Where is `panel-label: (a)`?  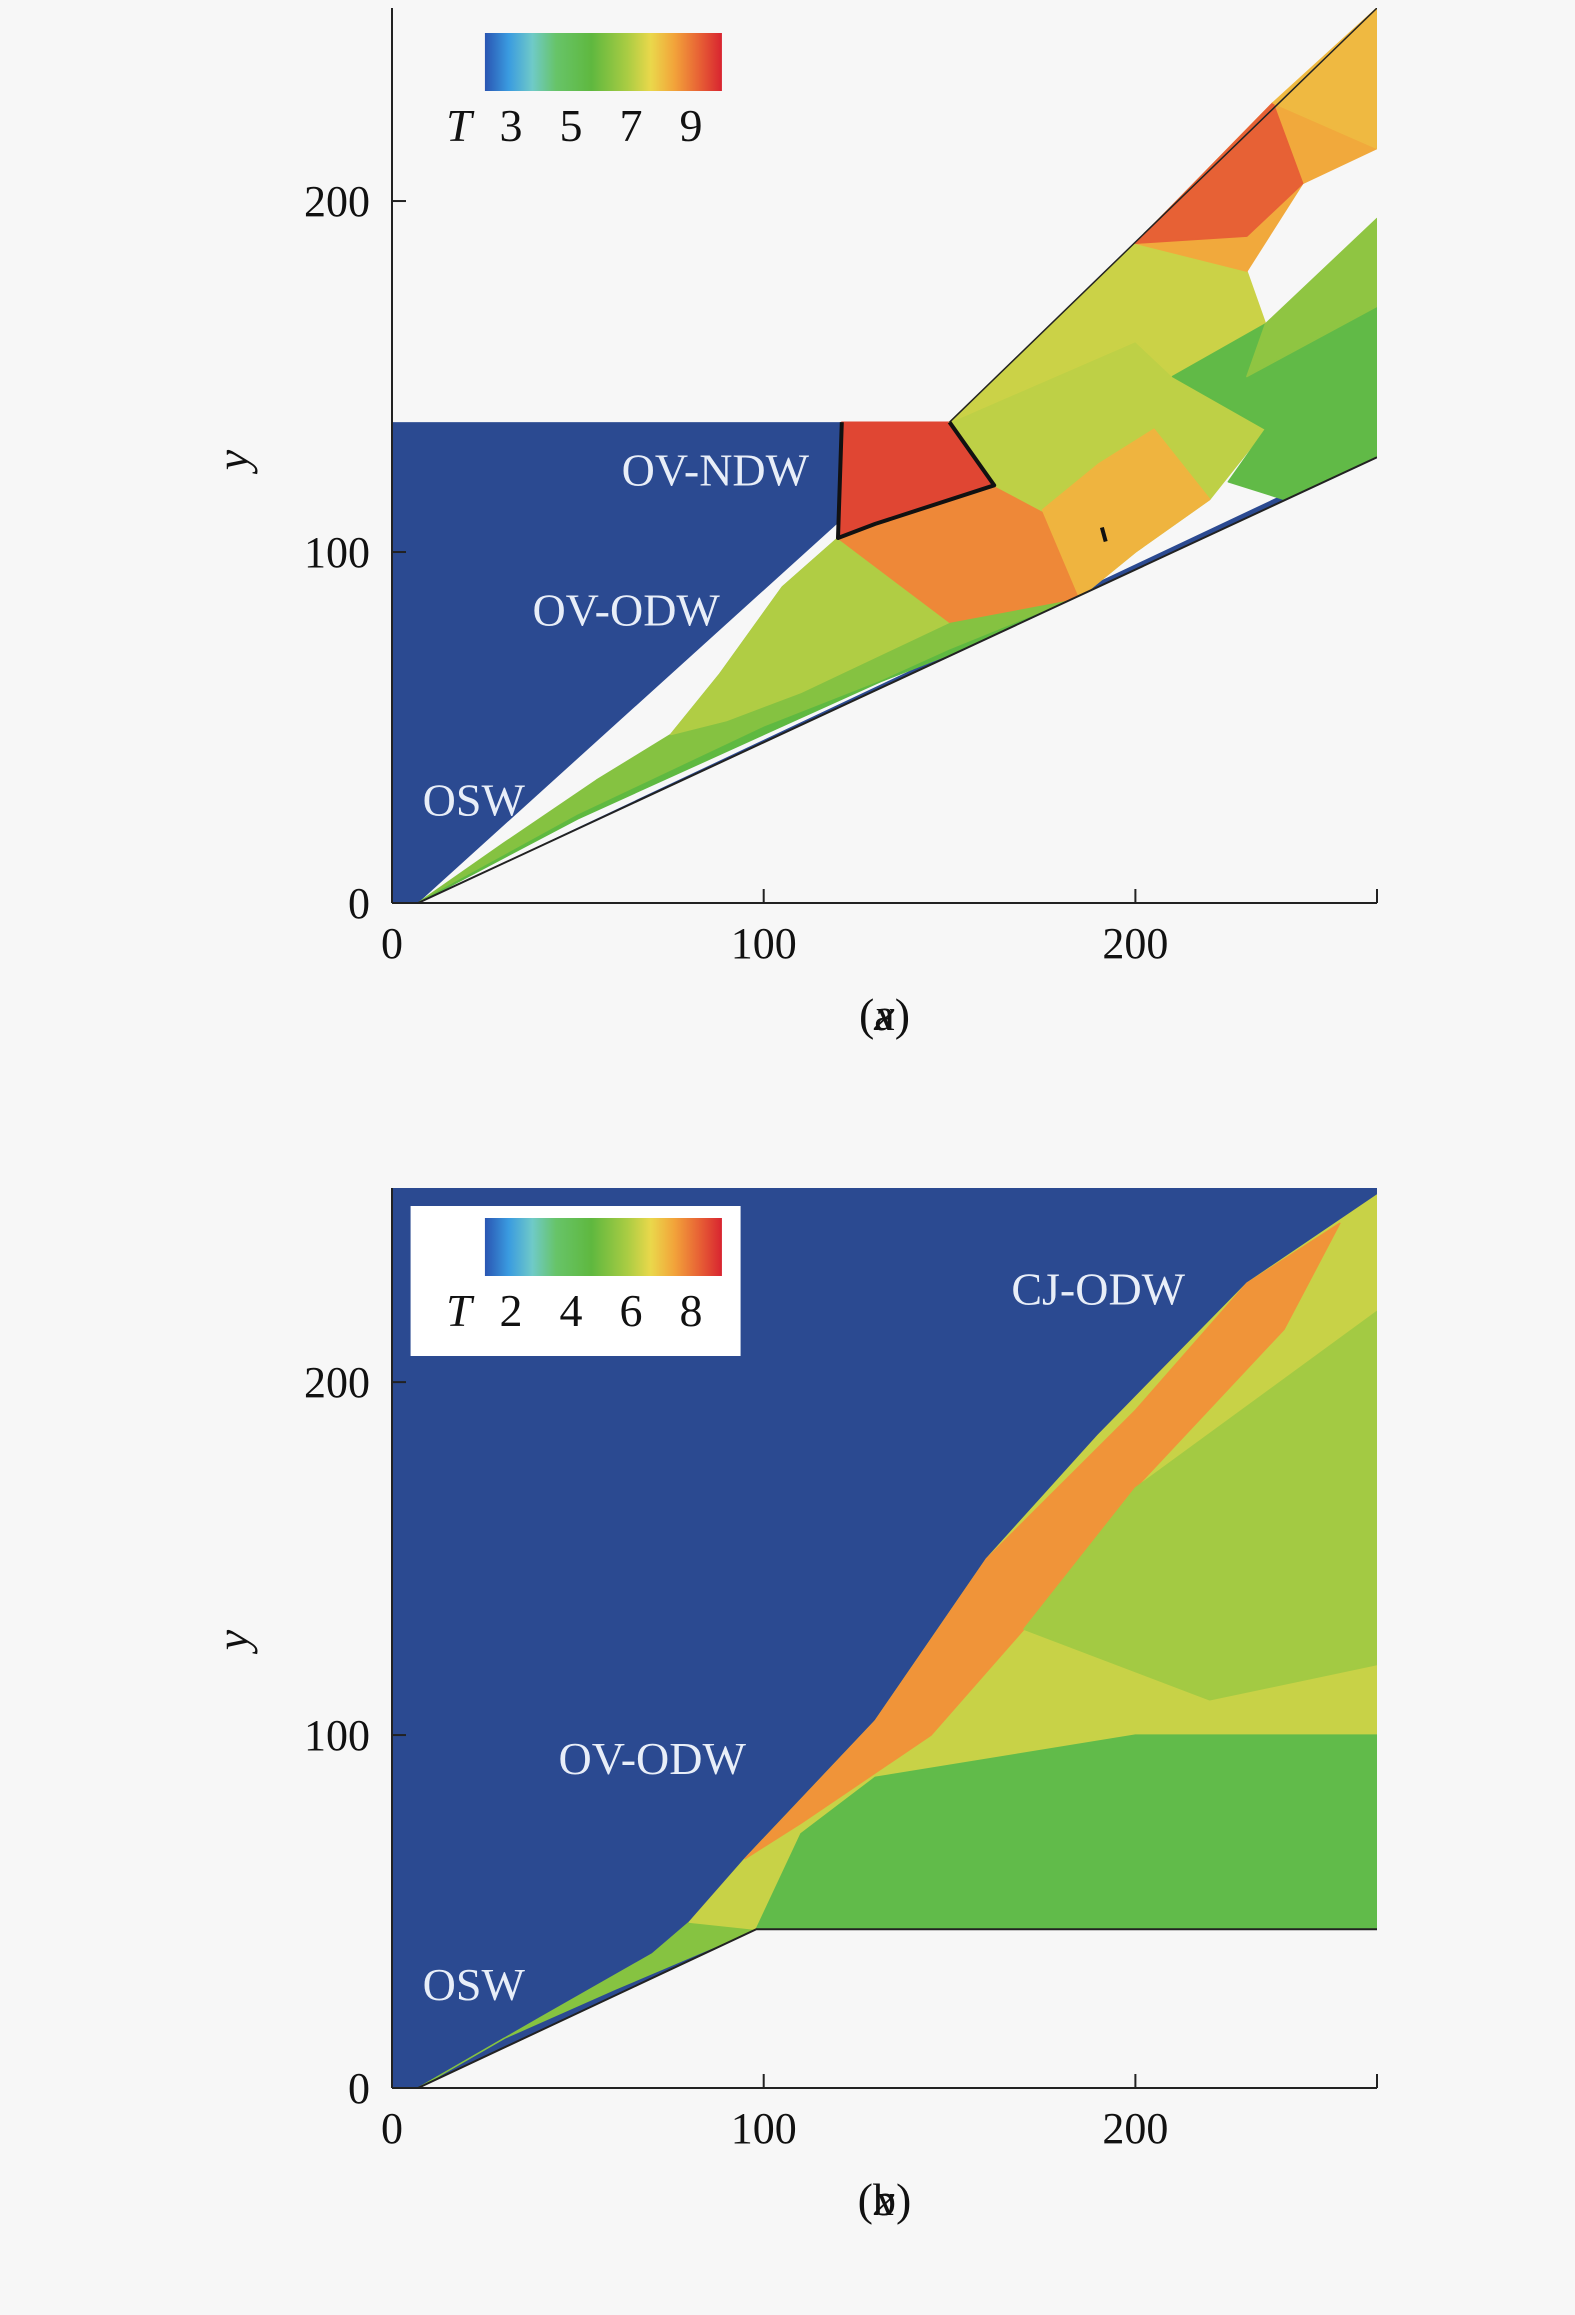
panel-label: (a) is located at coordinates (884, 1014).